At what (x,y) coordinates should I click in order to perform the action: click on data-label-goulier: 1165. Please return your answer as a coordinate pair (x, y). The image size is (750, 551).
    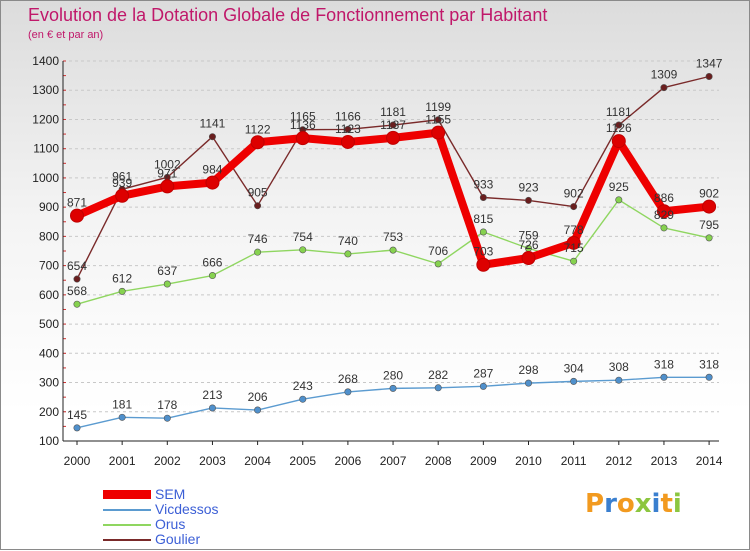
    Looking at the image, I should click on (303, 117).